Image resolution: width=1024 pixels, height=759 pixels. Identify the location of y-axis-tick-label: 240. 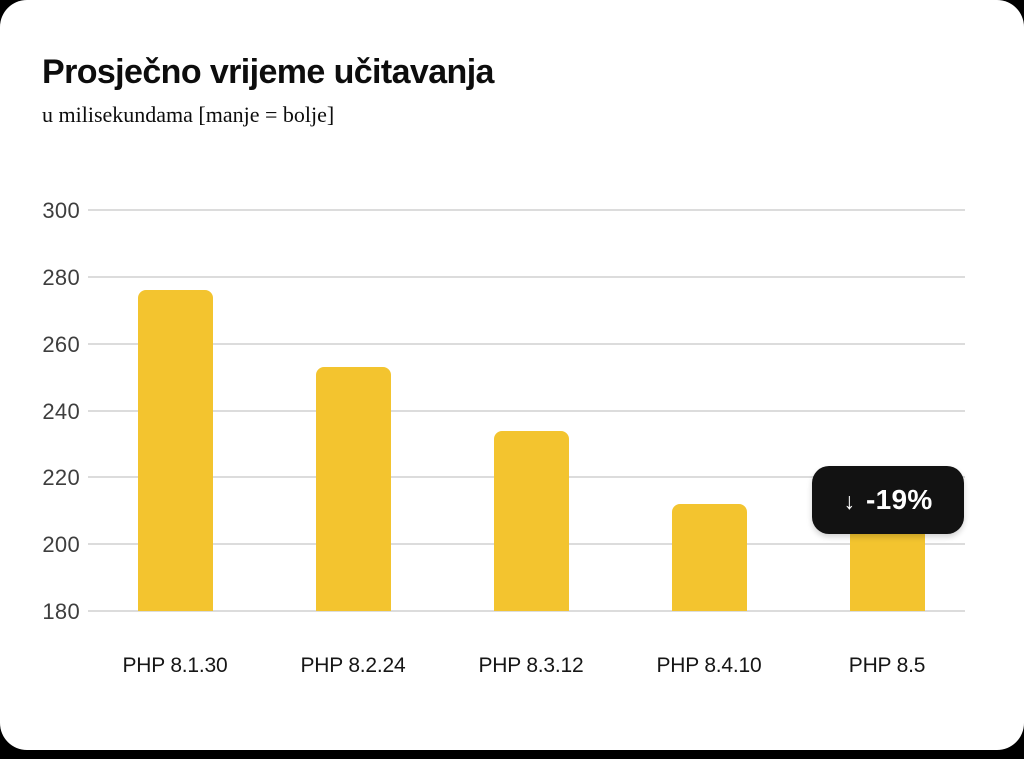
(61, 411).